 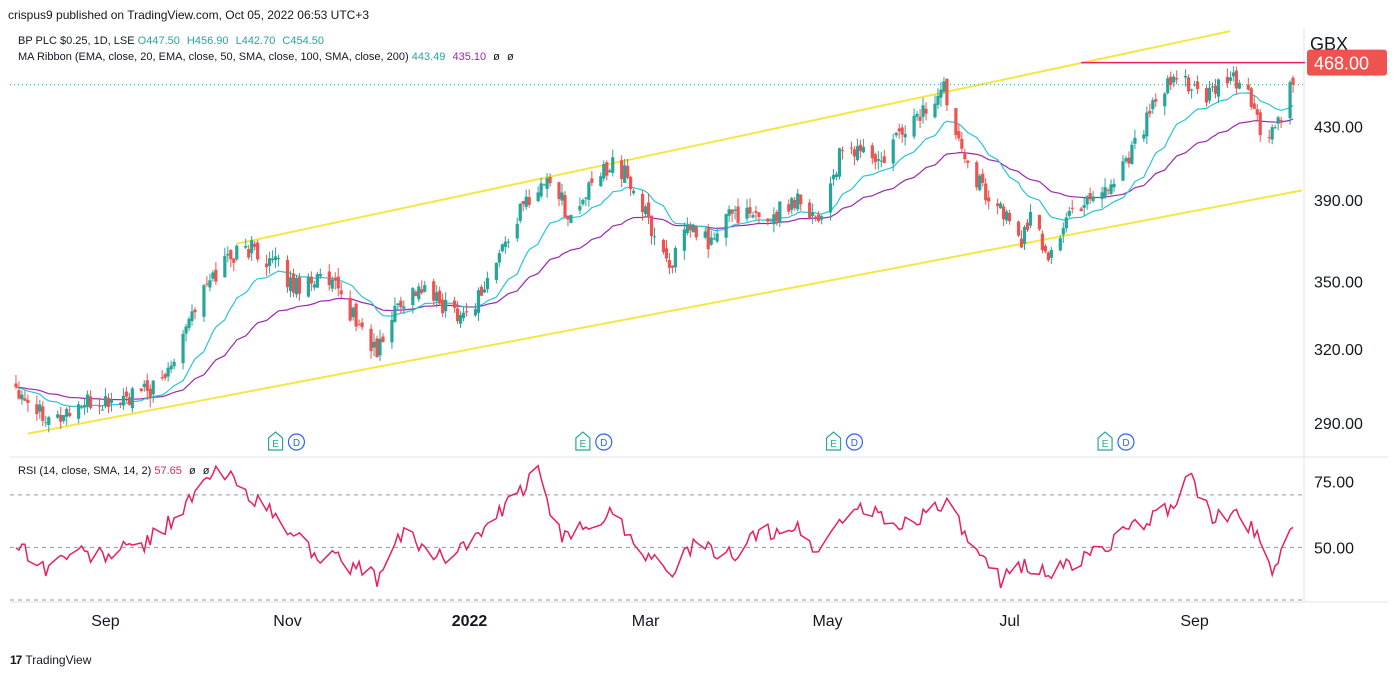 I want to click on last-price-tag, so click(x=1347, y=62).